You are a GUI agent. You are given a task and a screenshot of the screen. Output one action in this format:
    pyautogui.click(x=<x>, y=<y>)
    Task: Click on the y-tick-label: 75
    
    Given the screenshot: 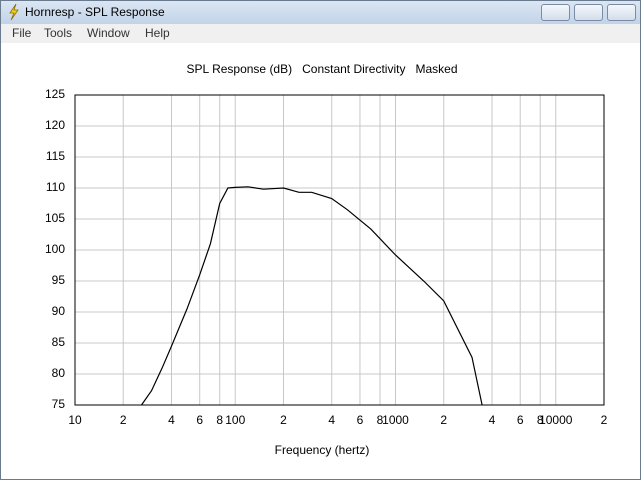 What is the action you would take?
    pyautogui.click(x=59, y=404)
    